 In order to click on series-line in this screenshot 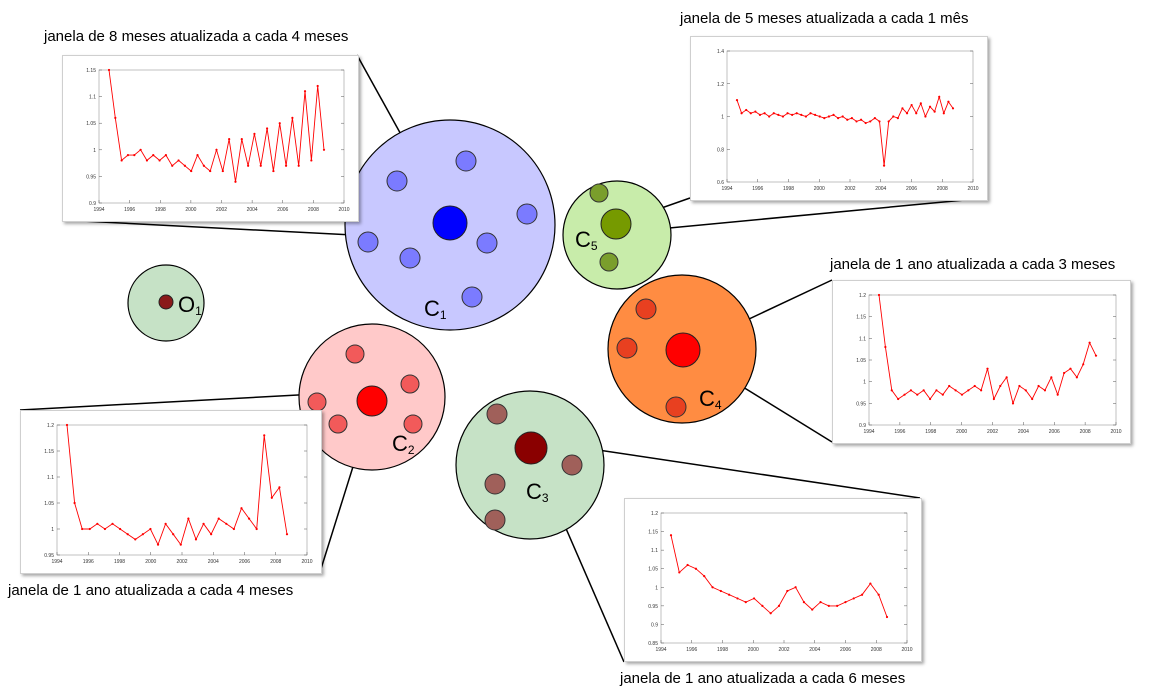, I will do `click(177, 485)`.